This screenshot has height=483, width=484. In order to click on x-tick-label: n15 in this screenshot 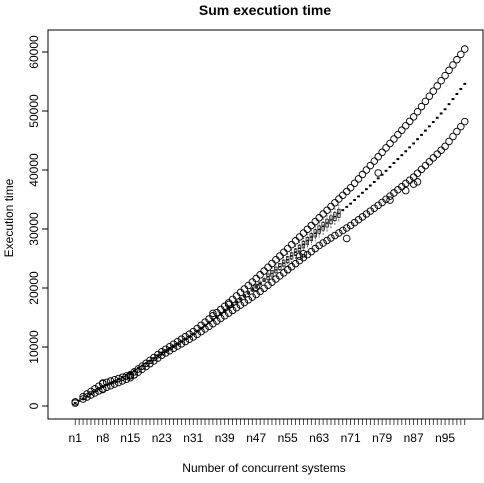, I will do `click(130, 438)`.